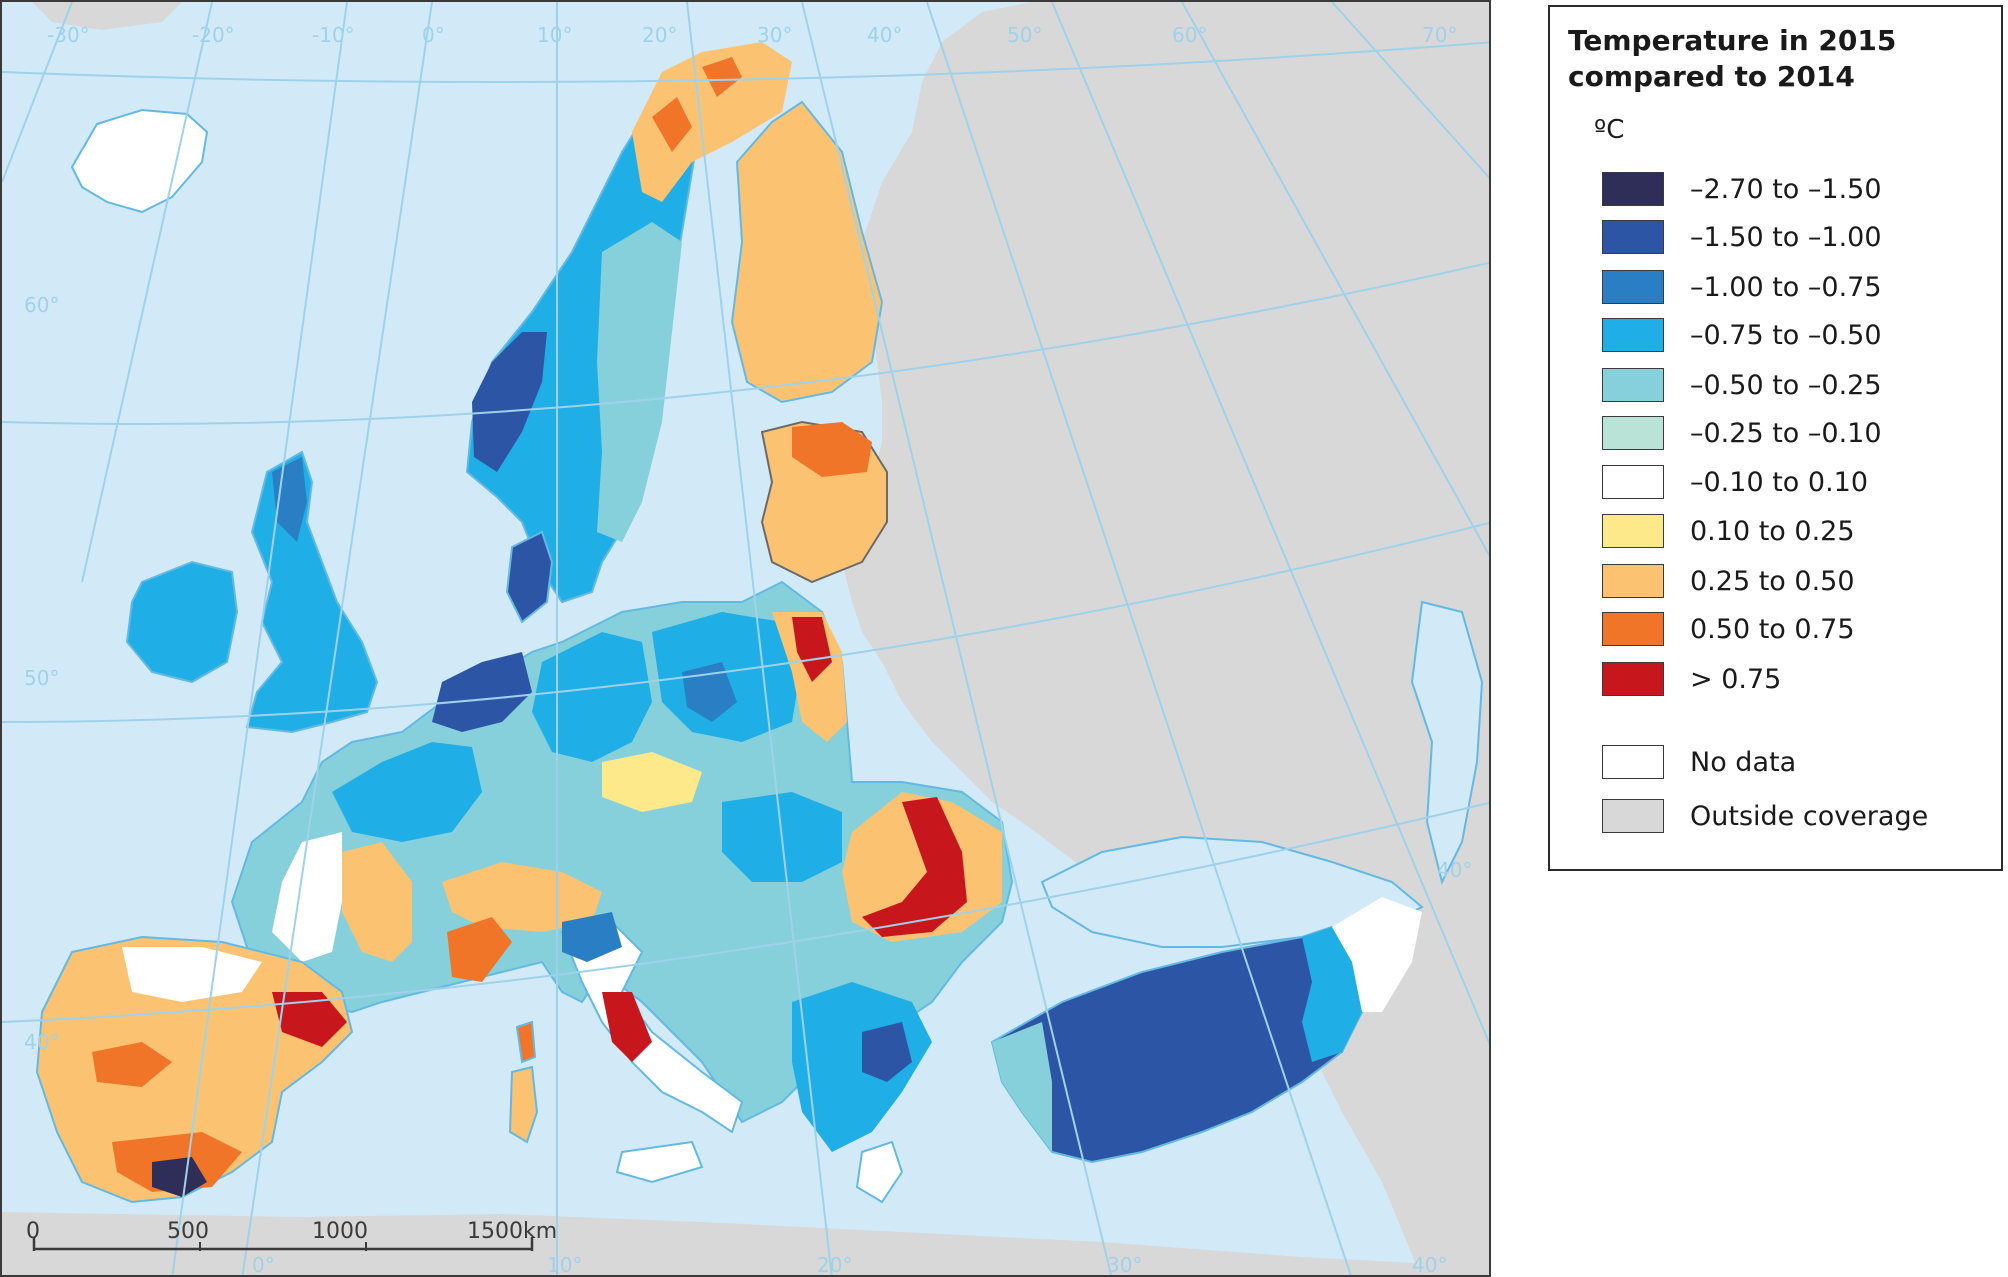 Image resolution: width=2008 pixels, height=1277 pixels. What do you see at coordinates (1609, 130) in the screenshot?
I see `legend-unit: ºC` at bounding box center [1609, 130].